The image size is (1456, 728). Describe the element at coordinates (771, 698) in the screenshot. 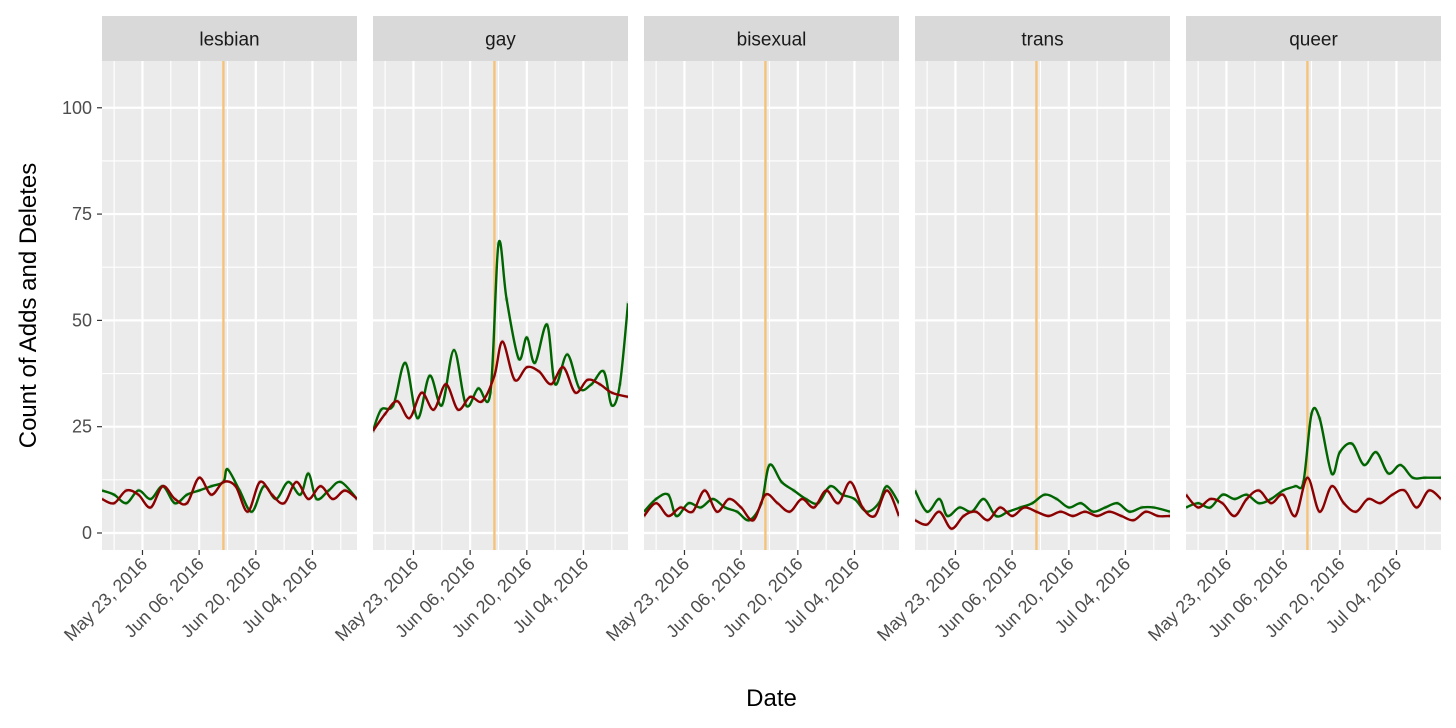

I see `x-axis-title: Date` at that location.